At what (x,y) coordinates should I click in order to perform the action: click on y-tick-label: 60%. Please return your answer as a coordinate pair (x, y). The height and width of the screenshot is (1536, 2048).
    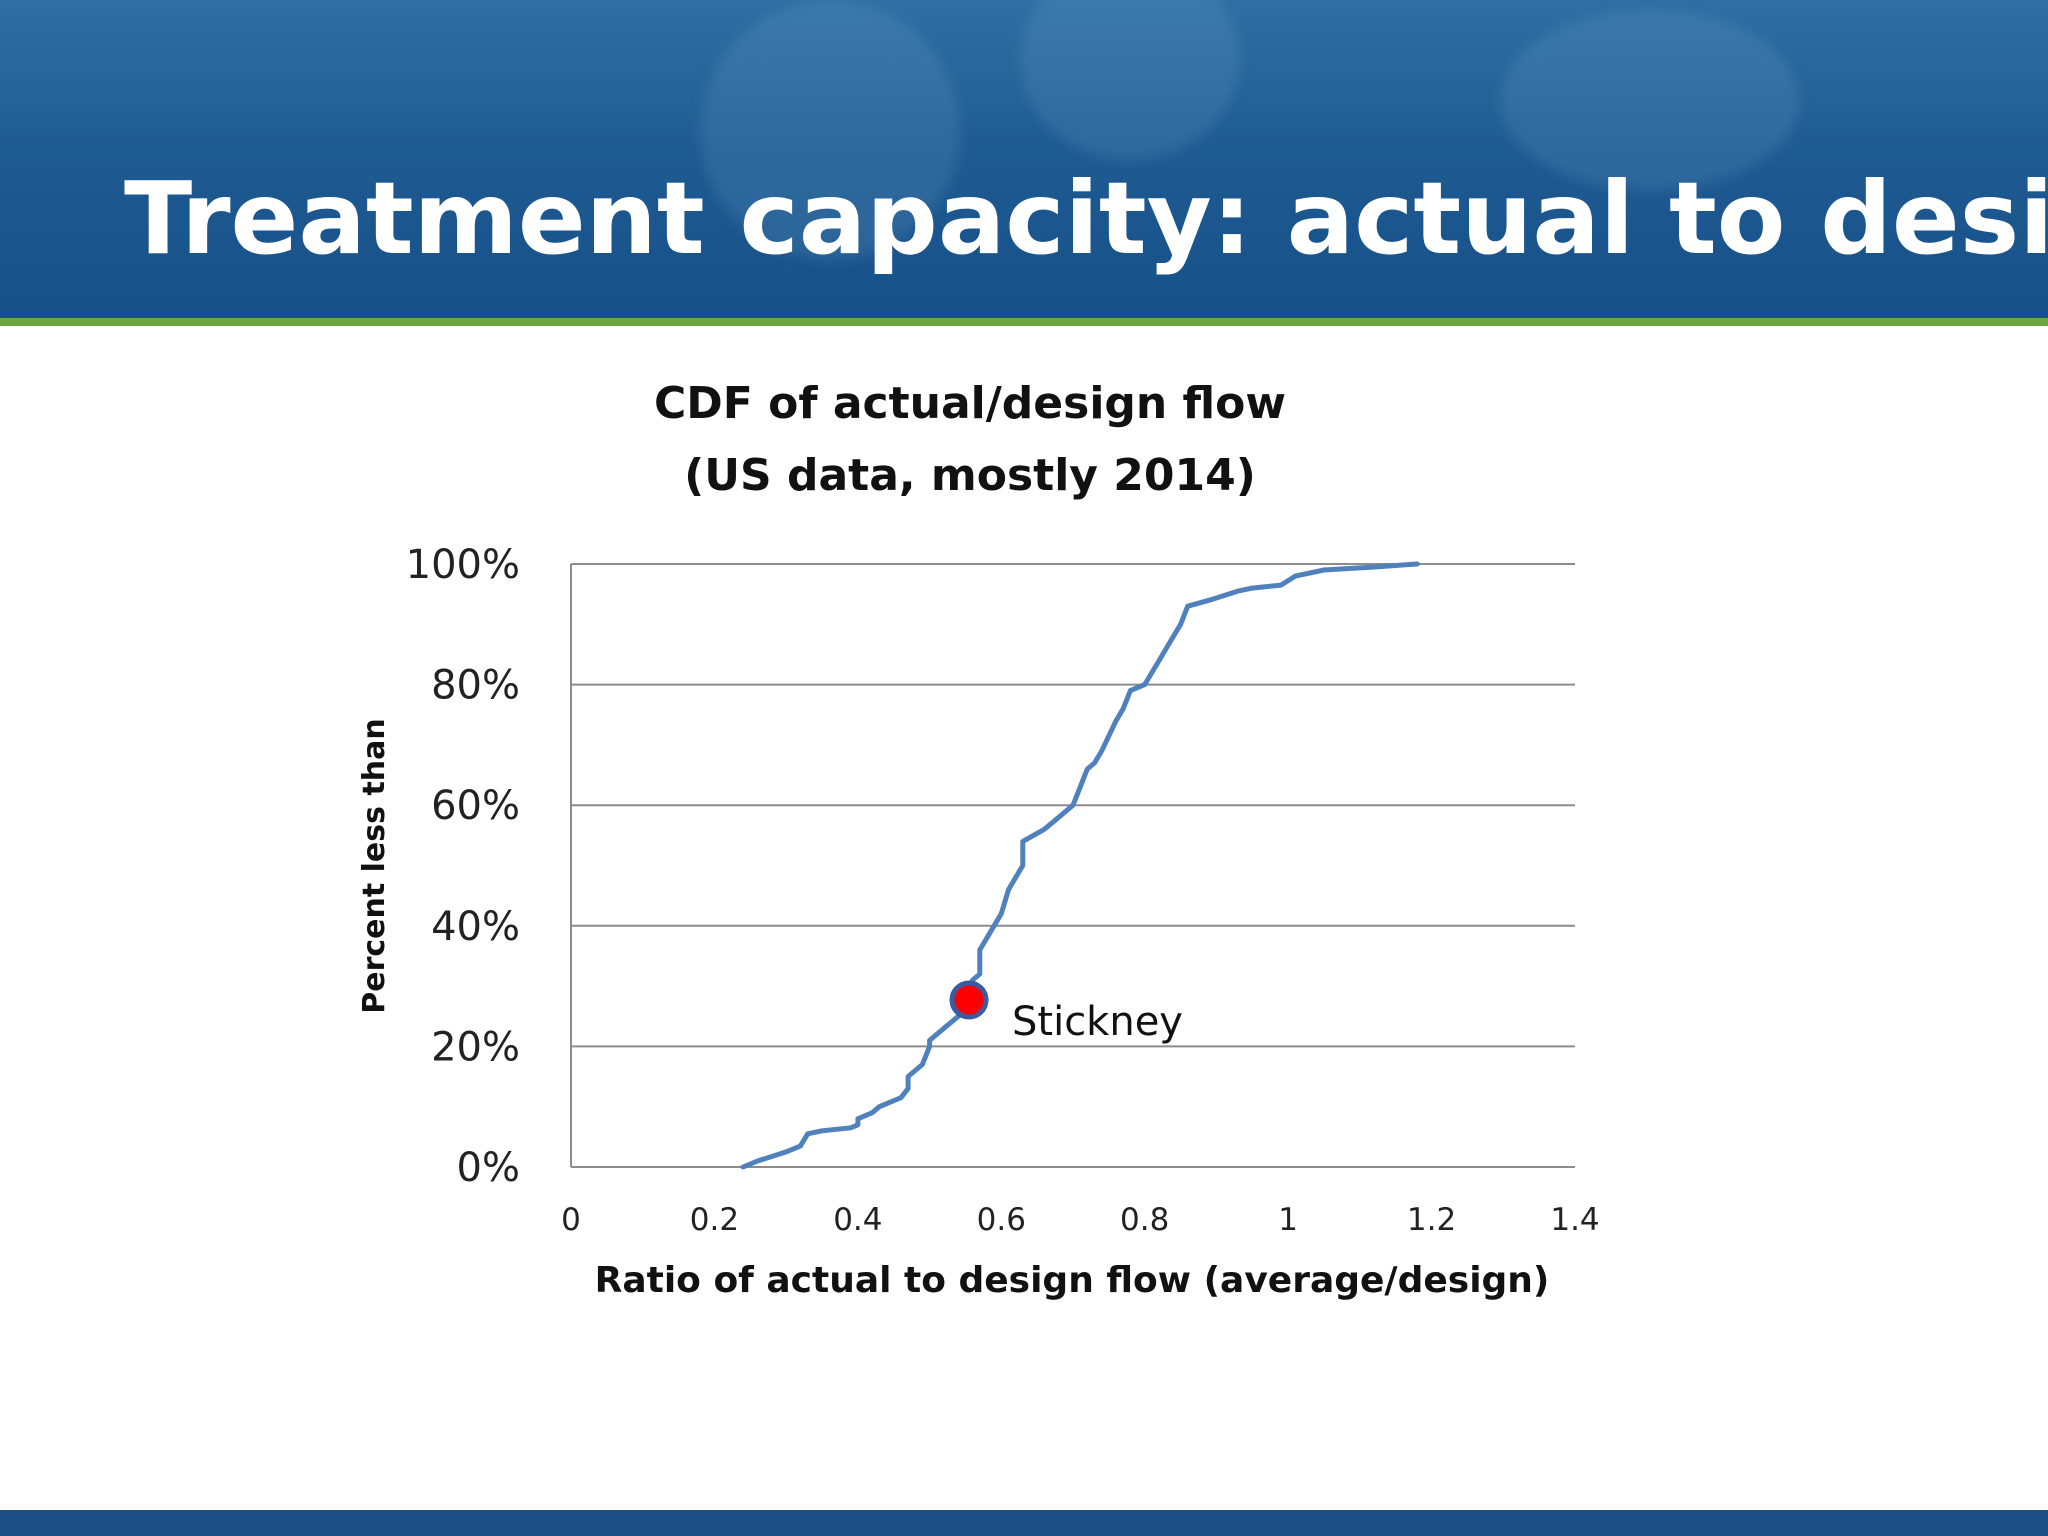
    Looking at the image, I should click on (475, 806).